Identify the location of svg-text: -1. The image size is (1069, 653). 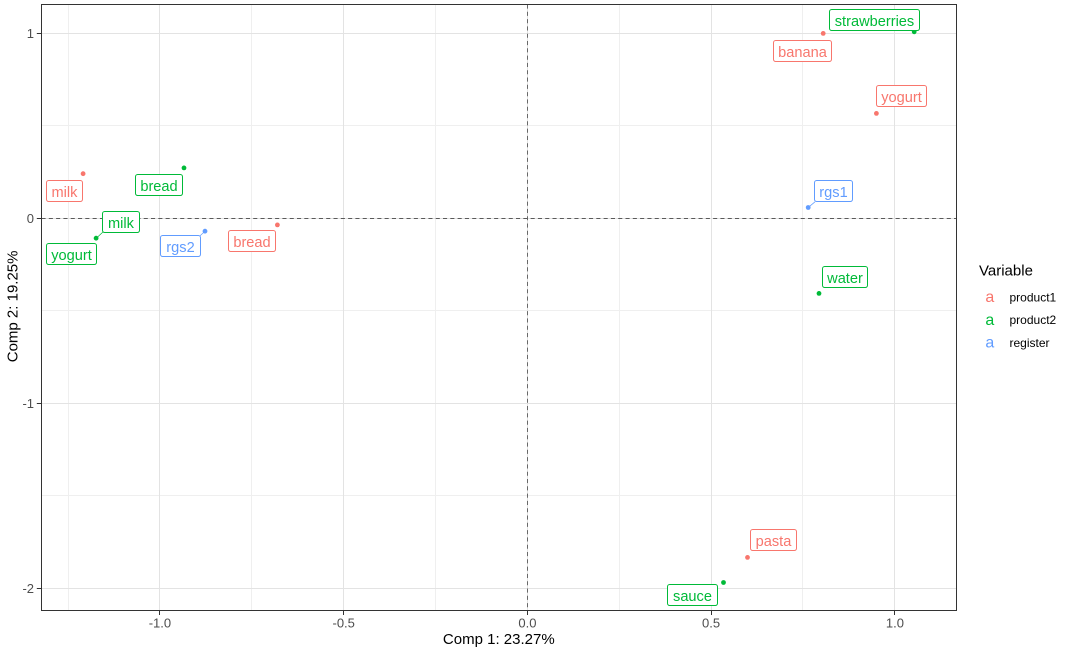
(28, 403).